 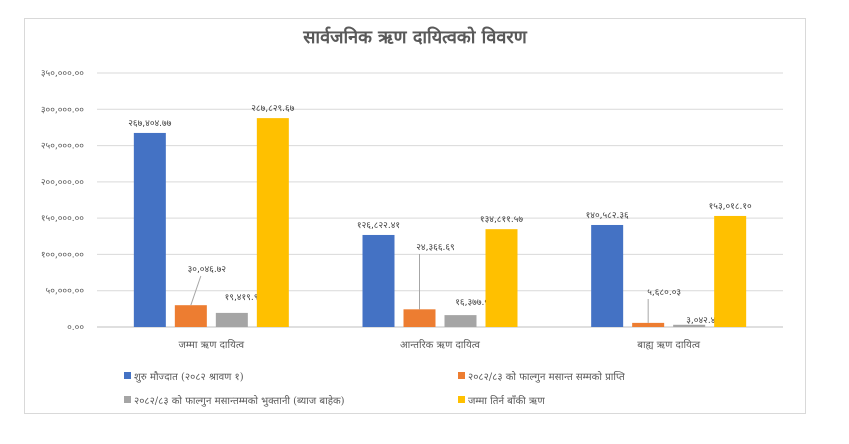 What do you see at coordinates (501, 220) in the screenshot?
I see `data-label: १३४,८११.५७` at bounding box center [501, 220].